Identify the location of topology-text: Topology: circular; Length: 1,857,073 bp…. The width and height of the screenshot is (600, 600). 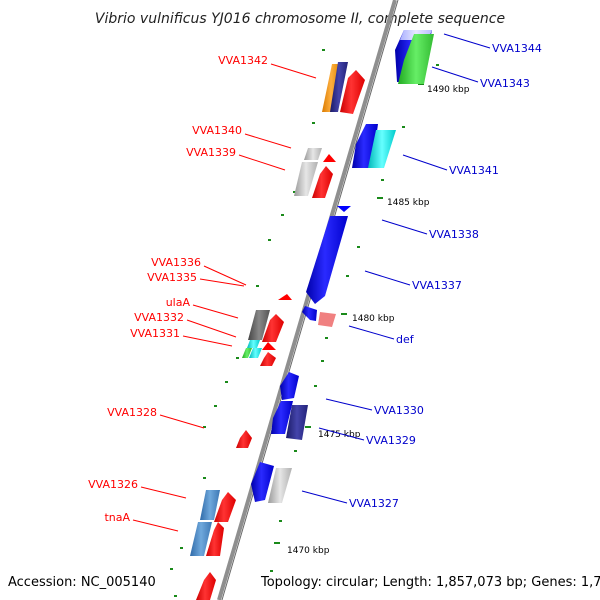
(430, 582).